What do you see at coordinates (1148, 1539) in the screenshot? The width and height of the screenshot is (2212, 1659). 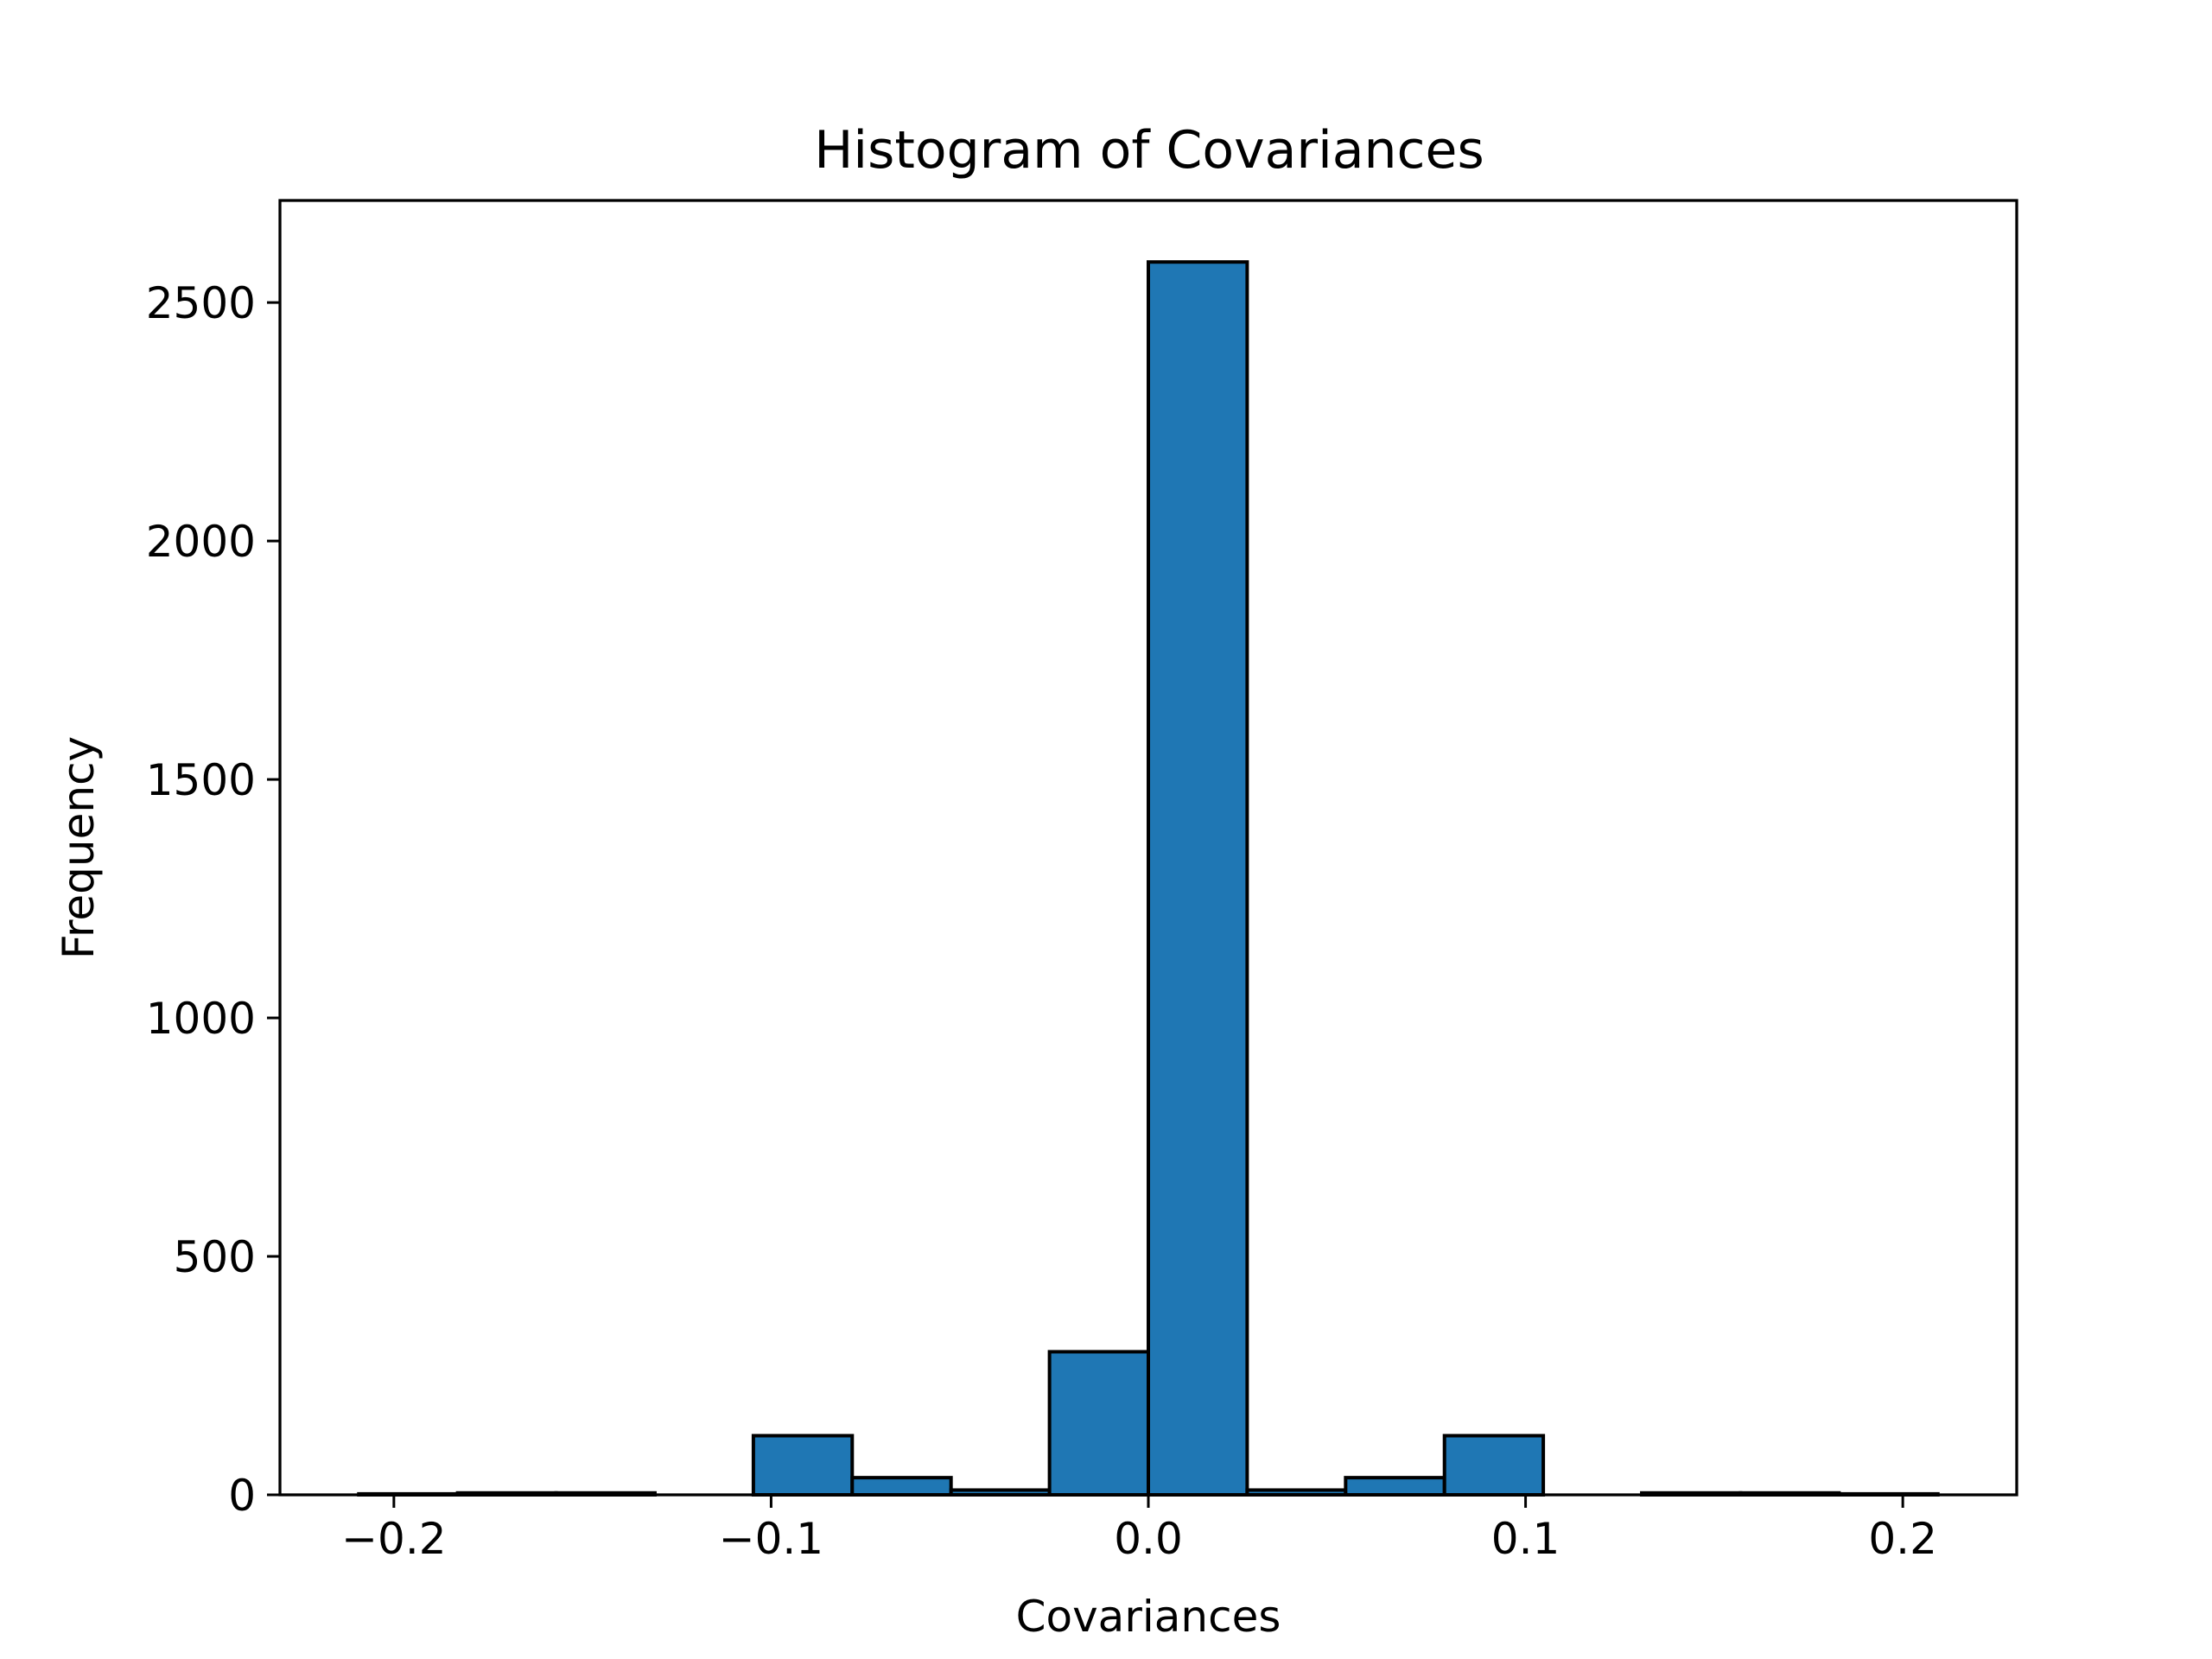 I see `x-tick-label: 0.0` at bounding box center [1148, 1539].